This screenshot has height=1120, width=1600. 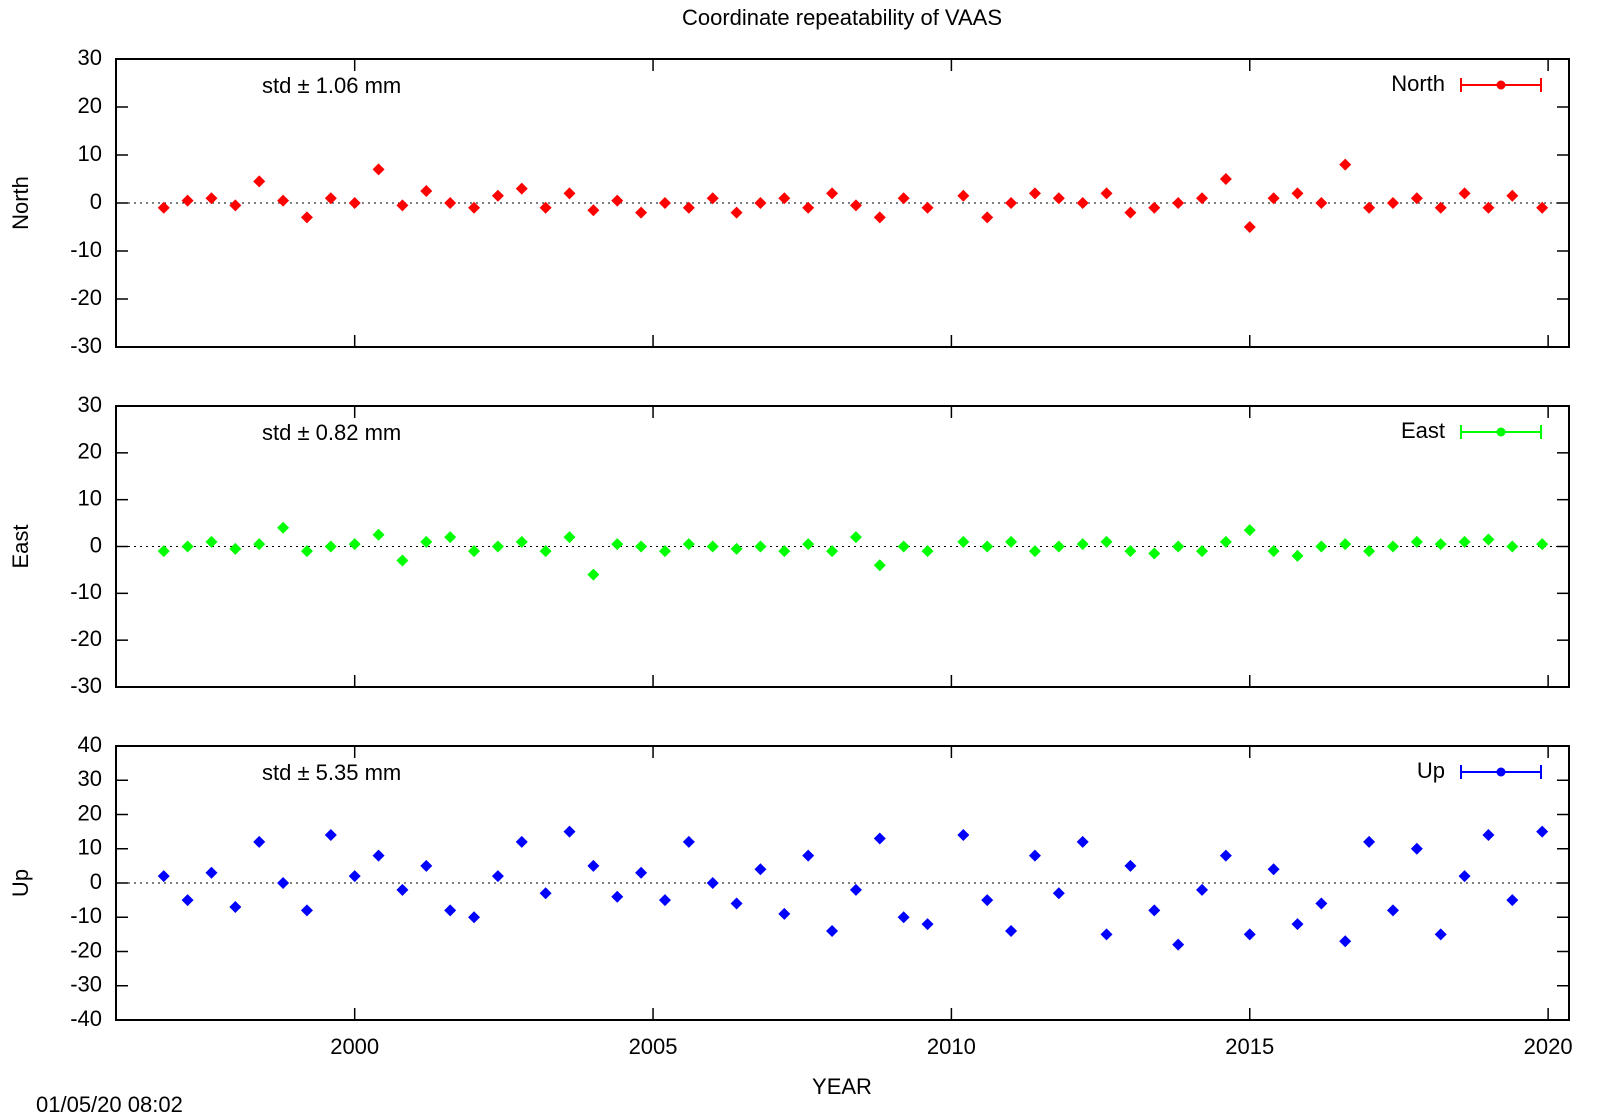 What do you see at coordinates (90, 847) in the screenshot?
I see `y-tick-label: 10` at bounding box center [90, 847].